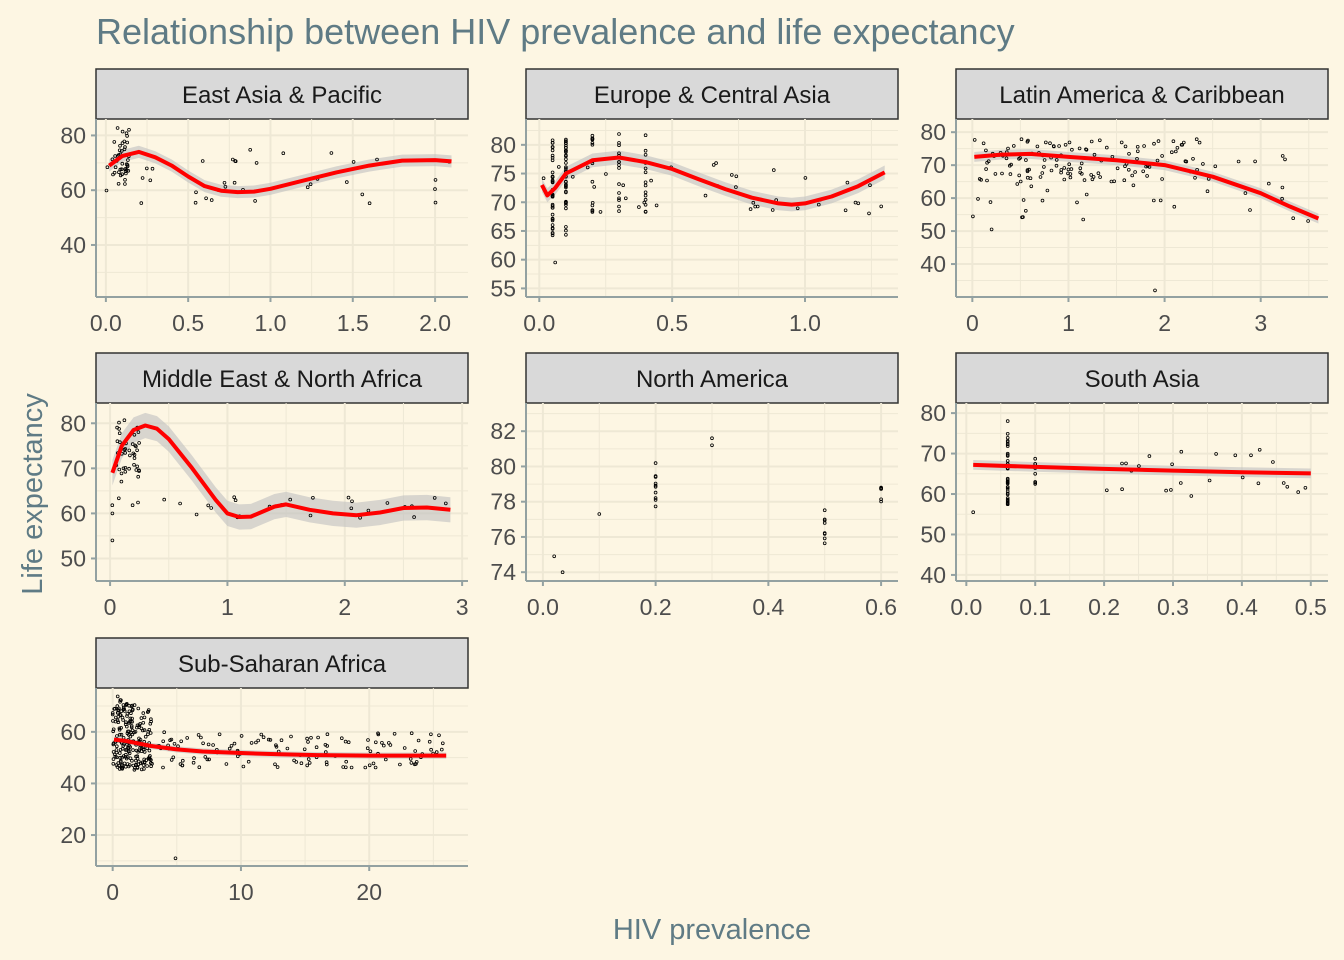  What do you see at coordinates (966, 607) in the screenshot?
I see `x-tick-label: 0.0` at bounding box center [966, 607].